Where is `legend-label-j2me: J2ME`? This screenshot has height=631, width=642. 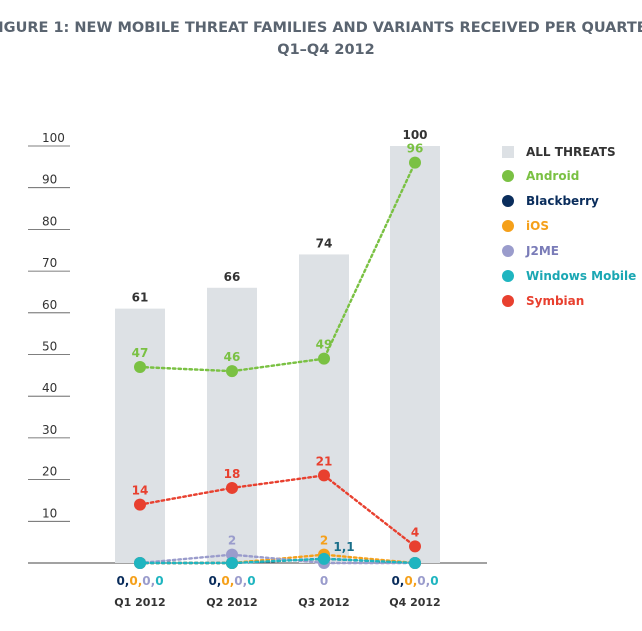
legend-label-j2me: J2ME is located at coordinates (542, 251).